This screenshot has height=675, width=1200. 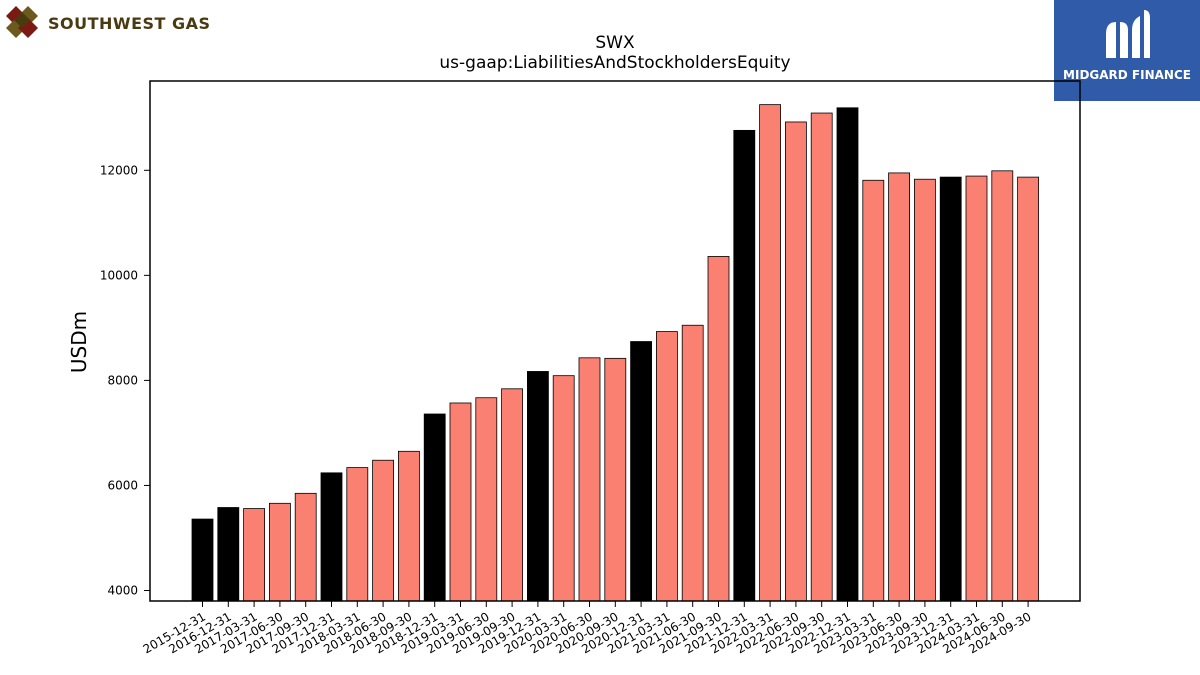 What do you see at coordinates (1128, 34) in the screenshot?
I see `midgard-finance-emblem-icon` at bounding box center [1128, 34].